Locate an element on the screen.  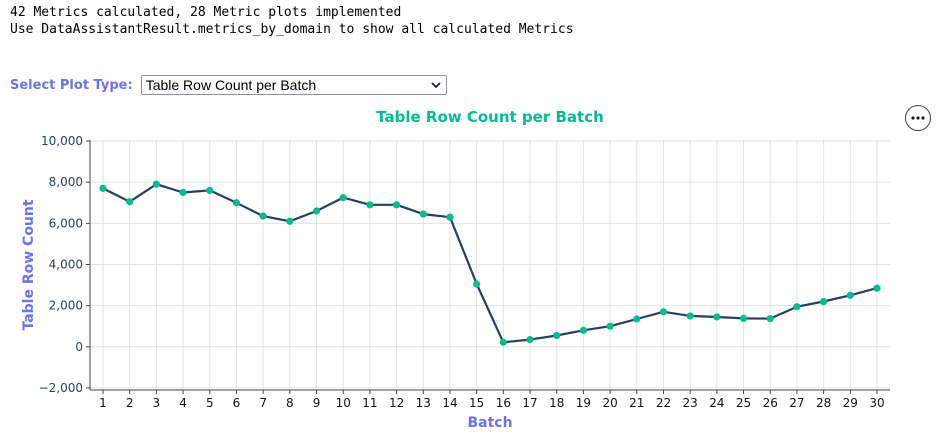
x-tick-label: 5 is located at coordinates (210, 403).